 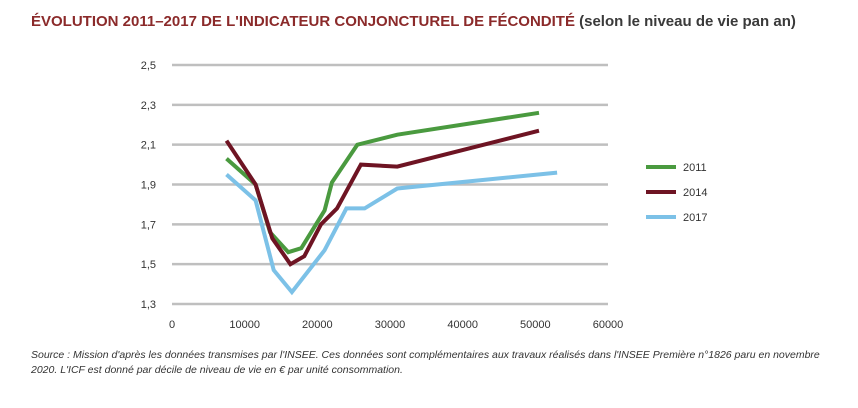 What do you see at coordinates (676, 168) in the screenshot?
I see `legend-item-2011: 2011` at bounding box center [676, 168].